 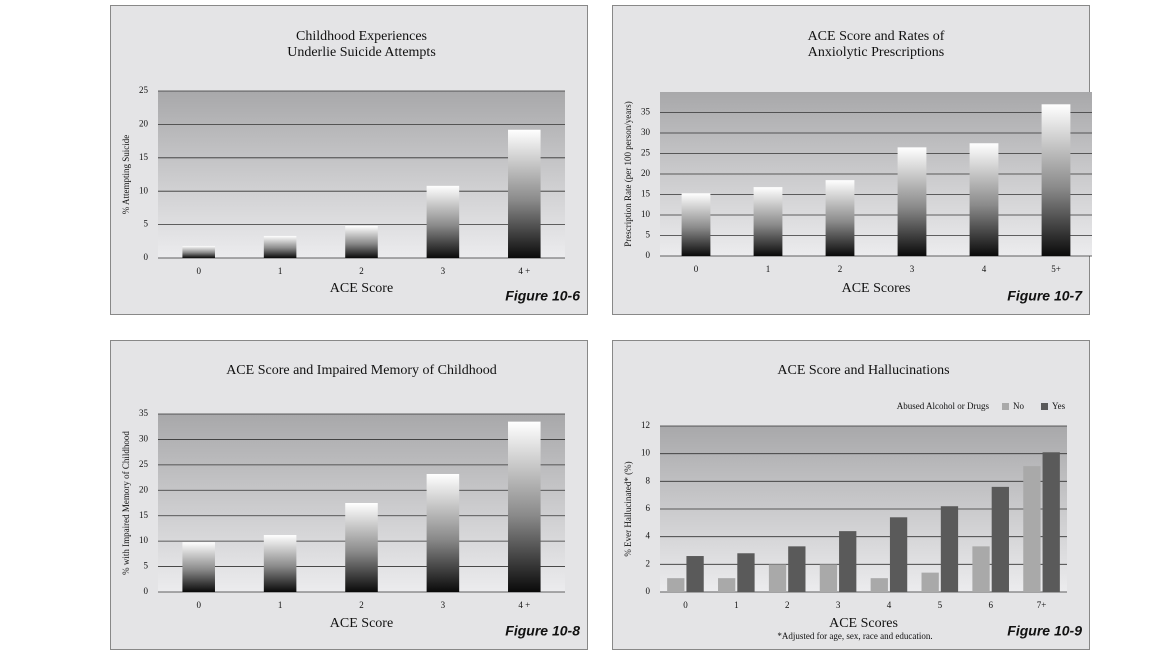 I want to click on x-tick-label: 5+, so click(x=1056, y=269).